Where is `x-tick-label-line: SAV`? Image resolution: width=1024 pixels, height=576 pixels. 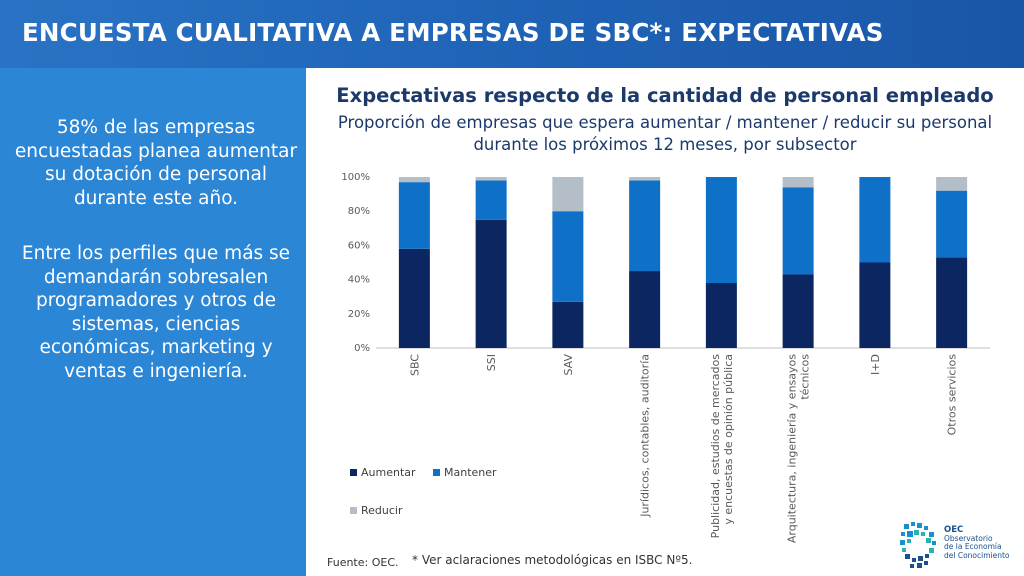 x-tick-label-line: SAV is located at coordinates (568, 365).